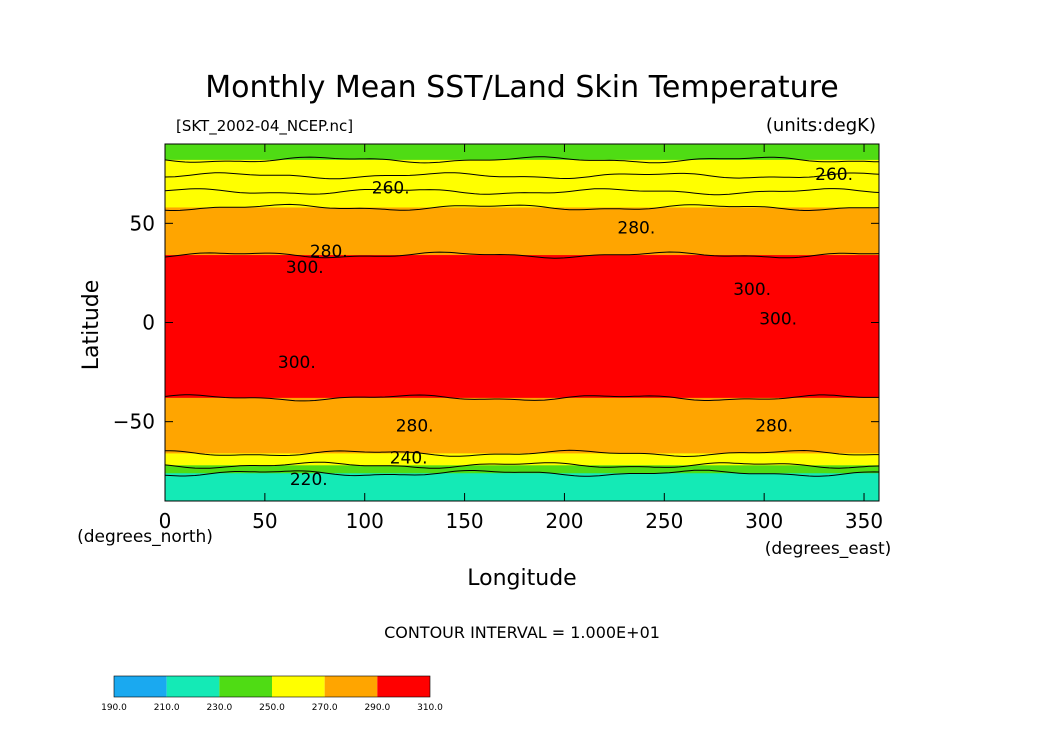 The width and height of the screenshot is (1044, 739). Describe the element at coordinates (864, 521) in the screenshot. I see `x-tick-label-7: 350` at that location.